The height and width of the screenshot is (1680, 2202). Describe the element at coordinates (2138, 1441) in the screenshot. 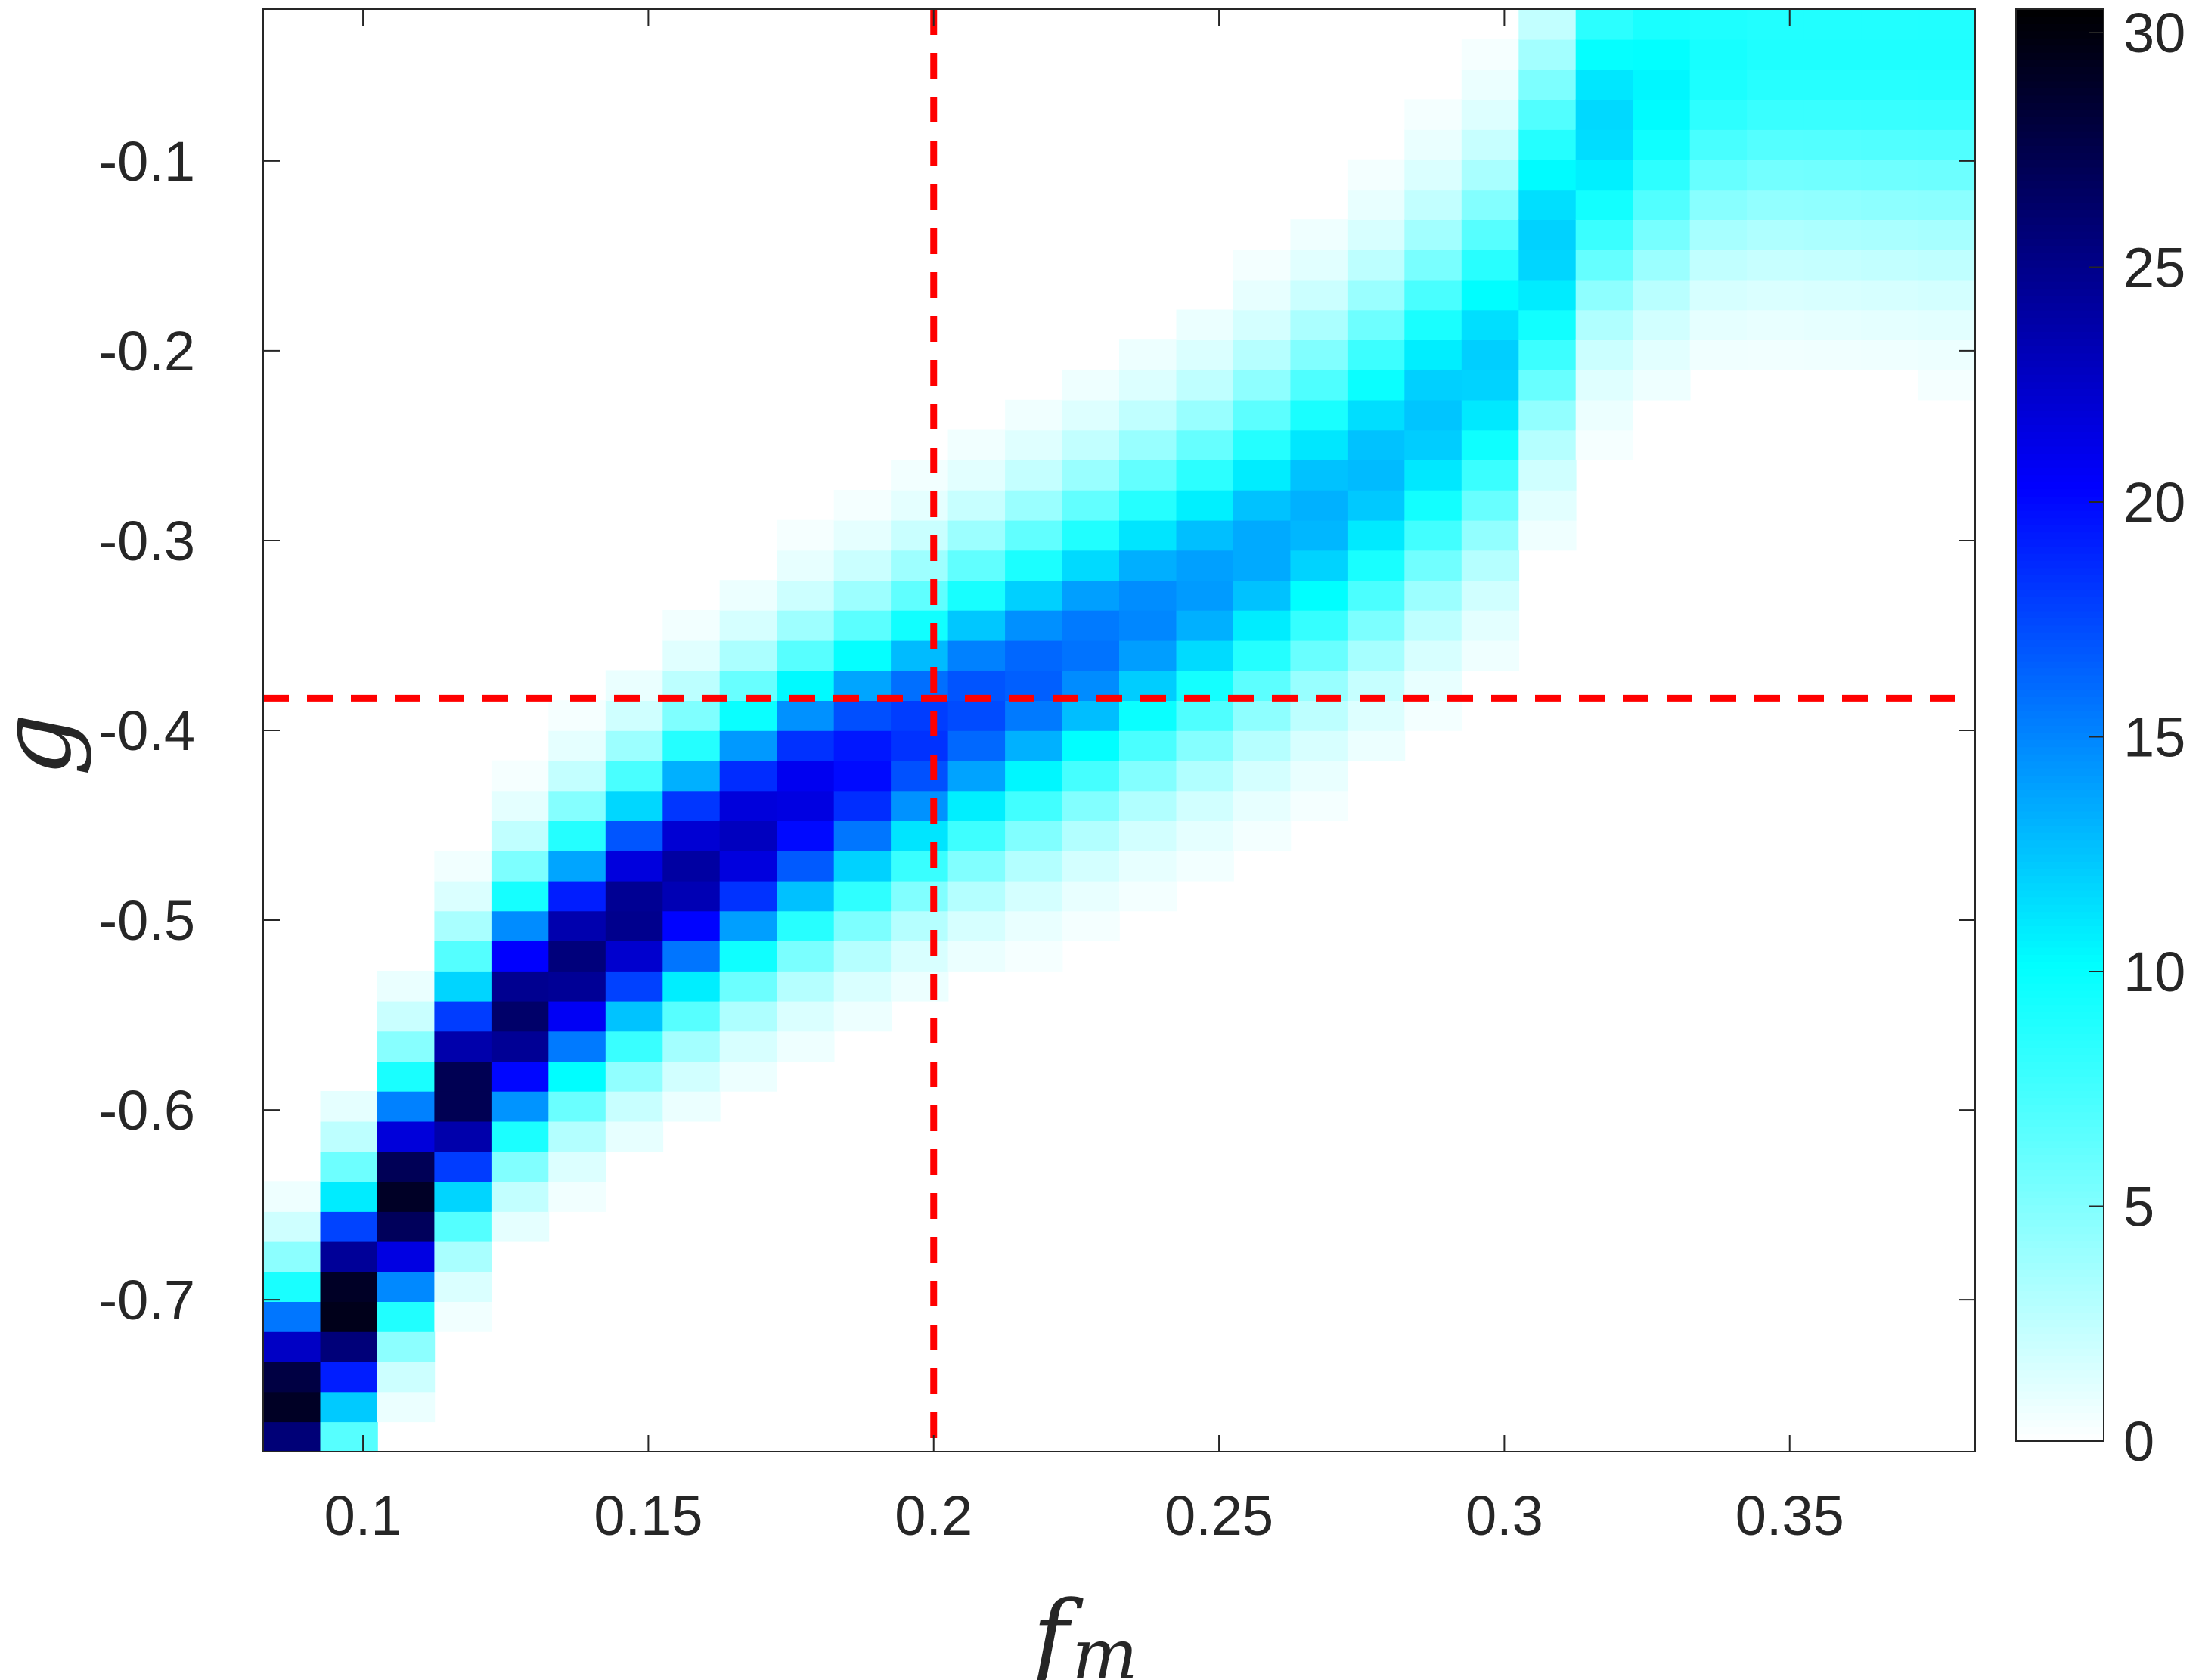

I see `colorbar-tick-label: 0` at that location.